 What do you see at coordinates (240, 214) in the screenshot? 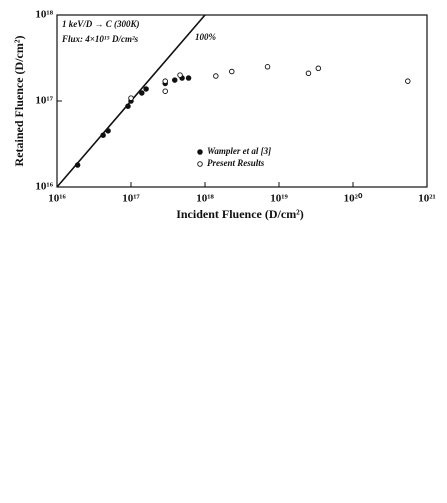
I see `x-axis-label: Incident Fluence (D/cm²)` at bounding box center [240, 214].